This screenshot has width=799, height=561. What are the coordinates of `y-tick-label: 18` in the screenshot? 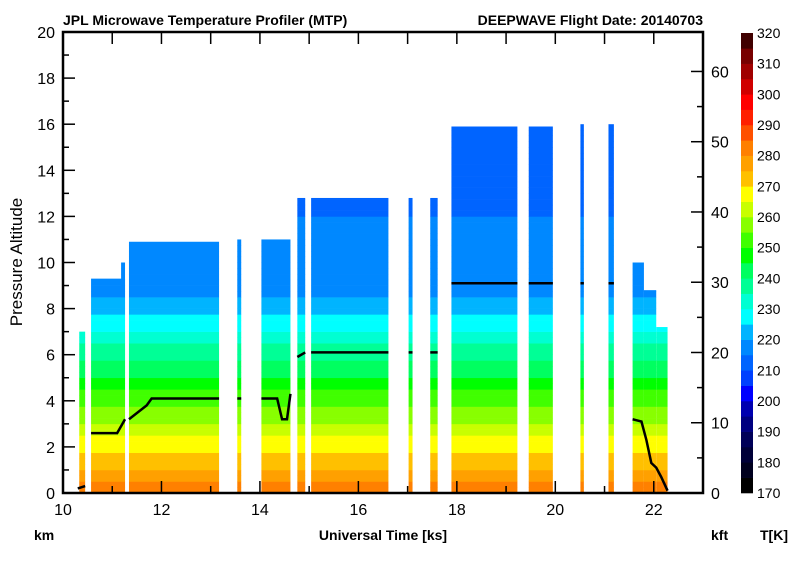 It's located at (46, 79).